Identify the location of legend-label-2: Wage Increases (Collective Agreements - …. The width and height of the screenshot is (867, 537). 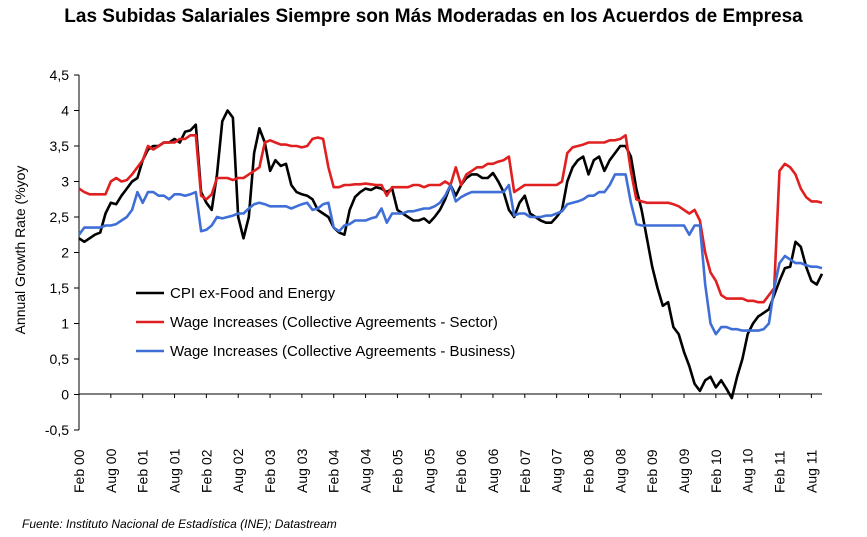
(334, 322).